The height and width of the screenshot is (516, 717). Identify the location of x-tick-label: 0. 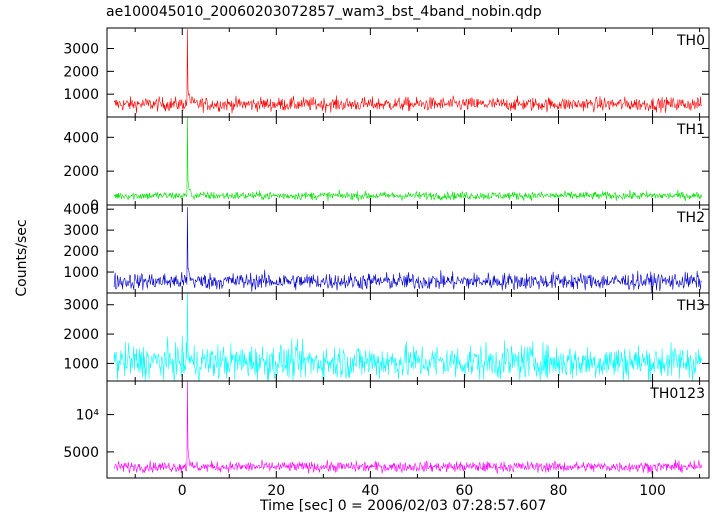
(182, 491).